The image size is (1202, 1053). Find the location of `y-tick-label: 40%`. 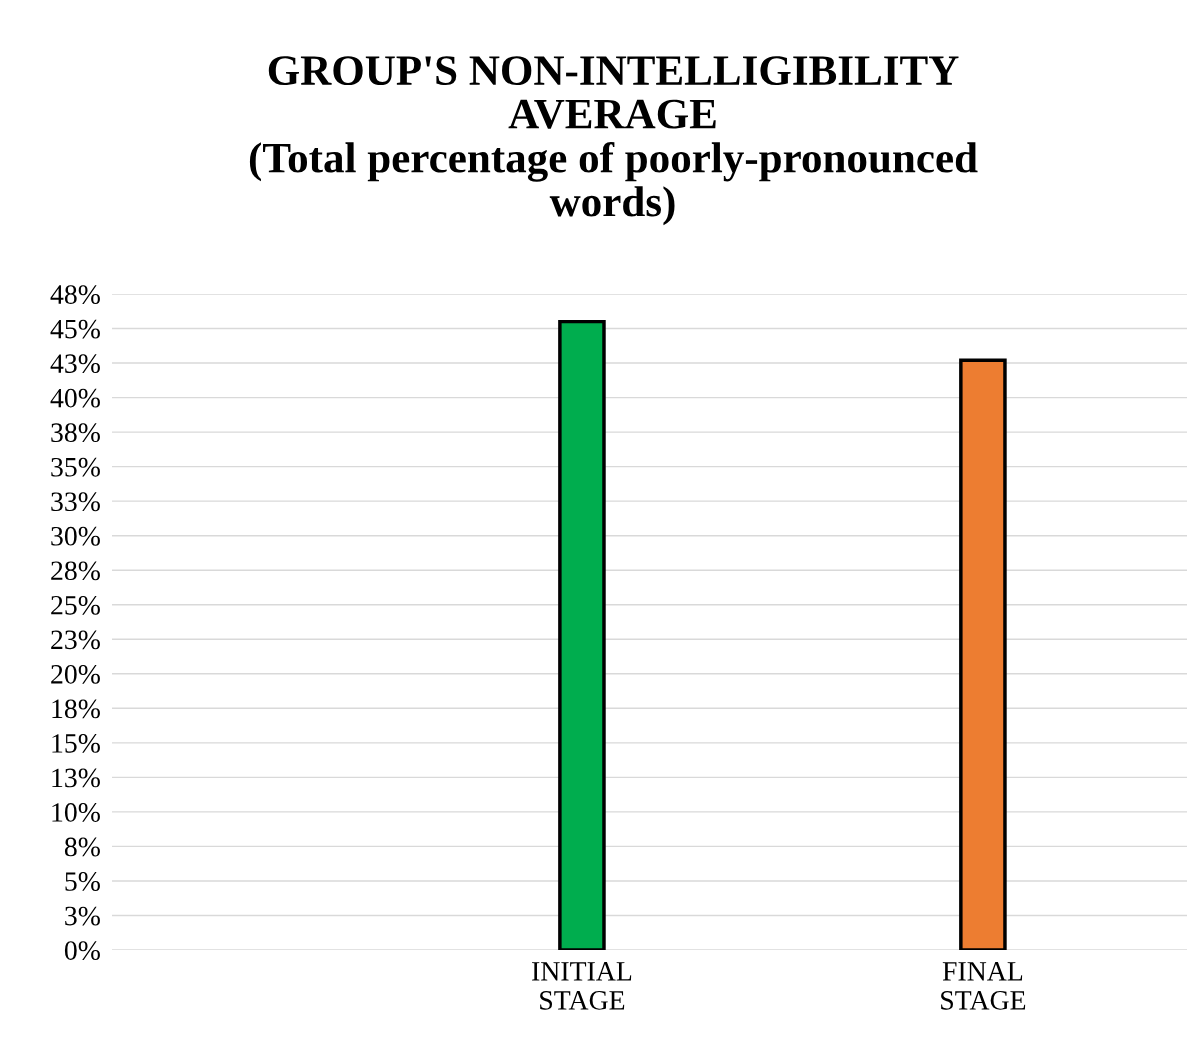

y-tick-label: 40% is located at coordinates (75, 398).